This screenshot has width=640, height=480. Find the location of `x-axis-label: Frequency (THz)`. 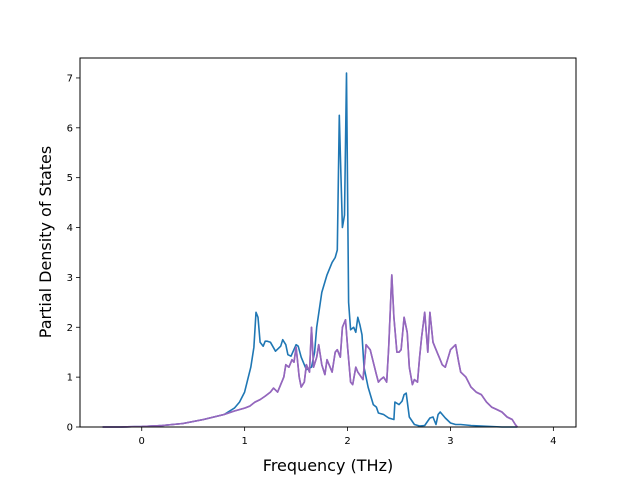

x-axis-label: Frequency (THz) is located at coordinates (328, 465).